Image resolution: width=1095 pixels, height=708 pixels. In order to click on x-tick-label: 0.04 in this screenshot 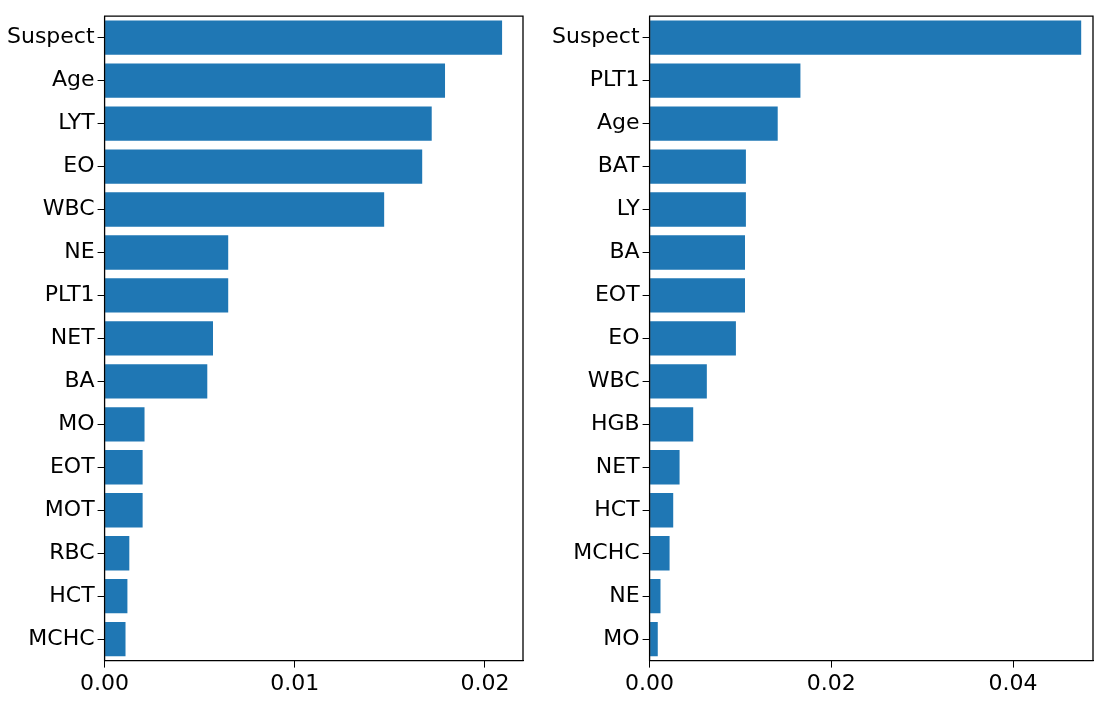, I will do `click(1013, 682)`.